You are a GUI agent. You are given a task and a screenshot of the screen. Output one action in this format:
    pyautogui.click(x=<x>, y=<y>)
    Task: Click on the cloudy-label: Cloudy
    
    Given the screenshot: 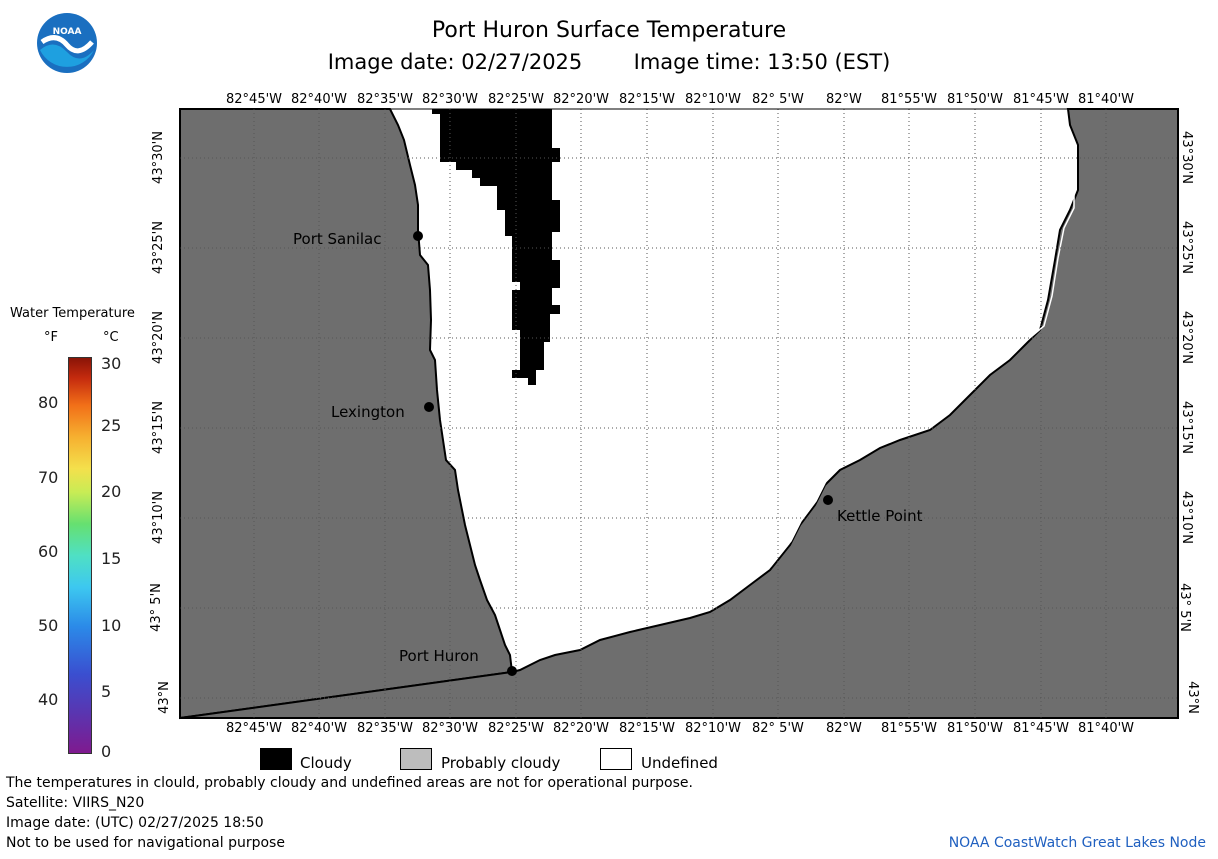 What is the action you would take?
    pyautogui.click(x=326, y=763)
    